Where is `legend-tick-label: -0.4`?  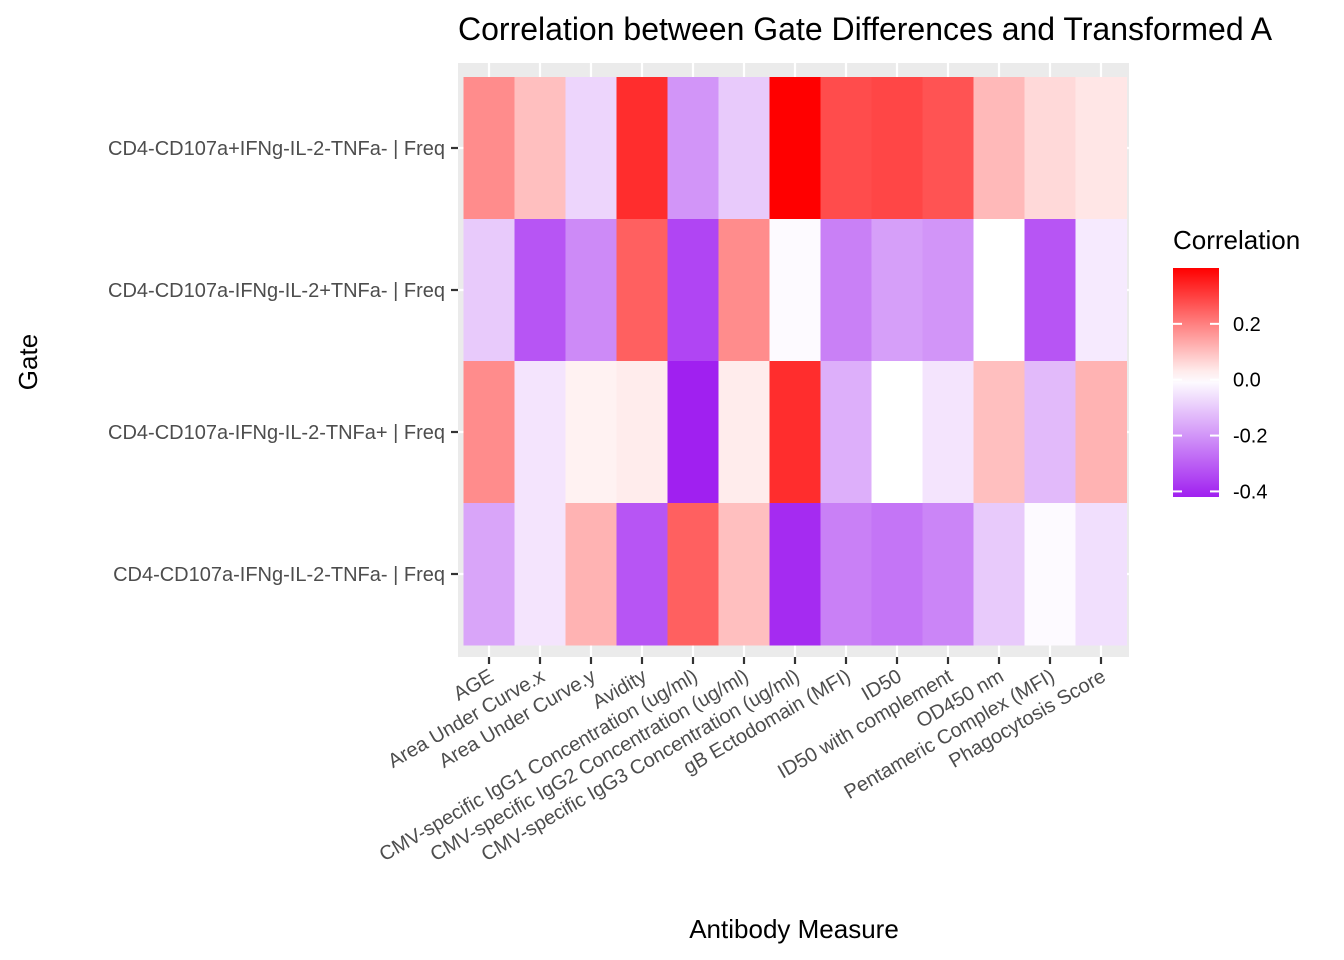
legend-tick-label: -0.4 is located at coordinates (1250, 492).